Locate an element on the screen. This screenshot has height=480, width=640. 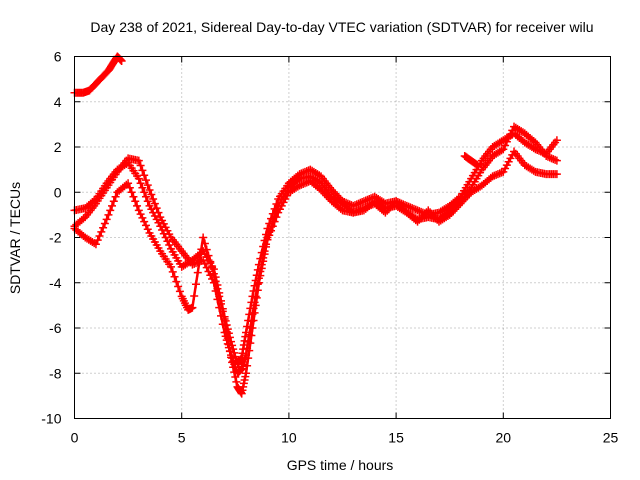
y-tick-label: 4 is located at coordinates (58, 102).